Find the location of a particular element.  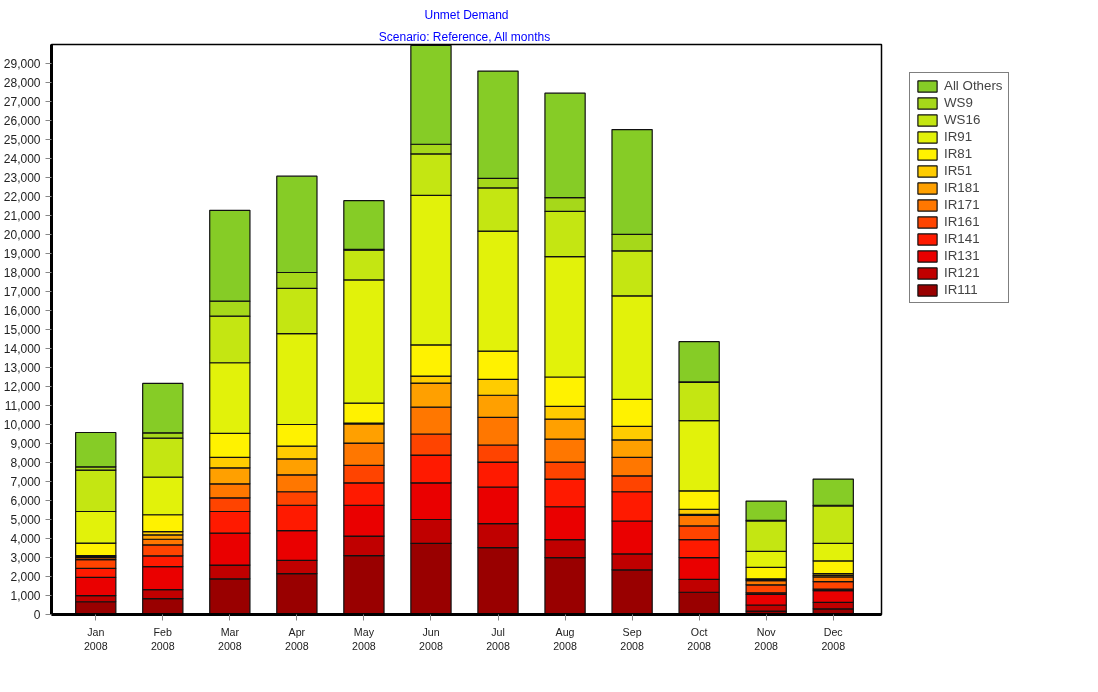

x-tick-label: Dec 2008 is located at coordinates (833, 638).